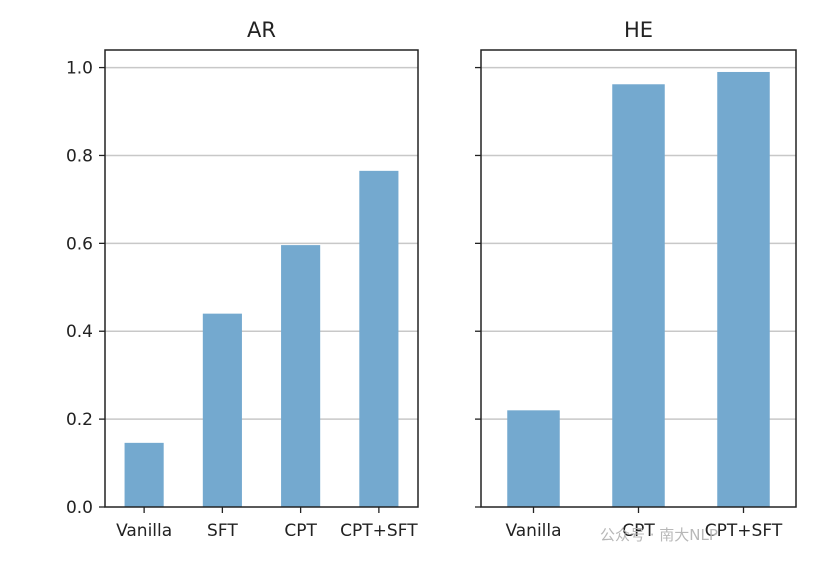  I want to click on x-tick-label-p1-1: CPT, so click(638, 531).